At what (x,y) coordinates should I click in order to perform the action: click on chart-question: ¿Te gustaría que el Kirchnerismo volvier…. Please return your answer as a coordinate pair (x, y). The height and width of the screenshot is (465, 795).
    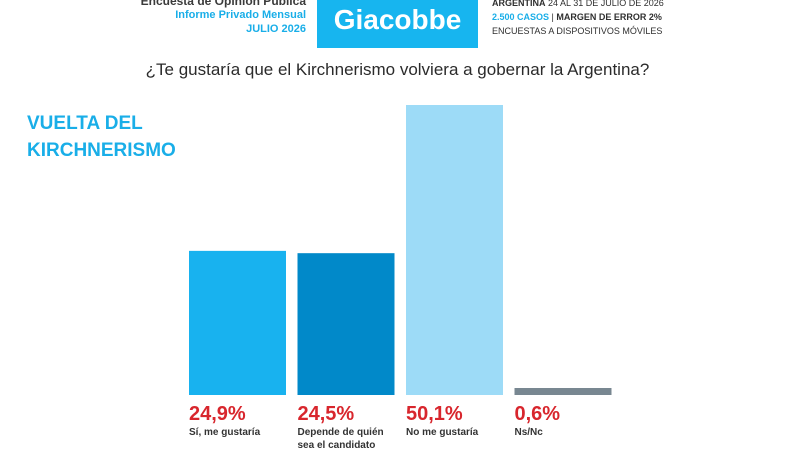
    Looking at the image, I should click on (397, 69).